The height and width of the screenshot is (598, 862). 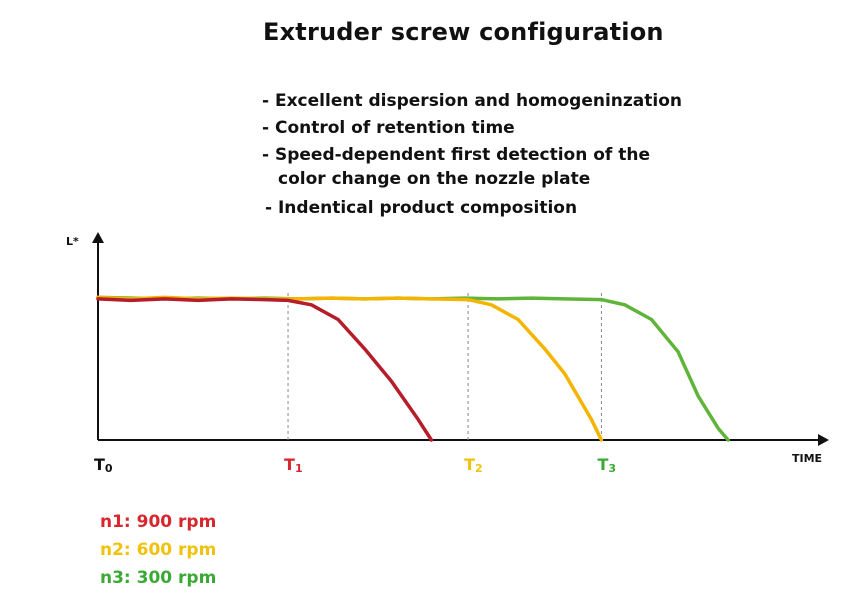 I want to click on y-axis-label: L*, so click(x=72, y=241).